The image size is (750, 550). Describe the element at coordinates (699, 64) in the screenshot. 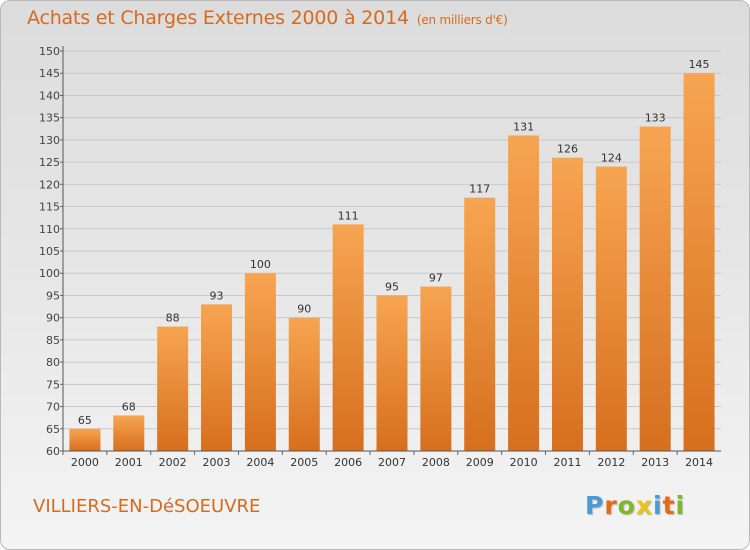

I see `data-label: 145` at that location.